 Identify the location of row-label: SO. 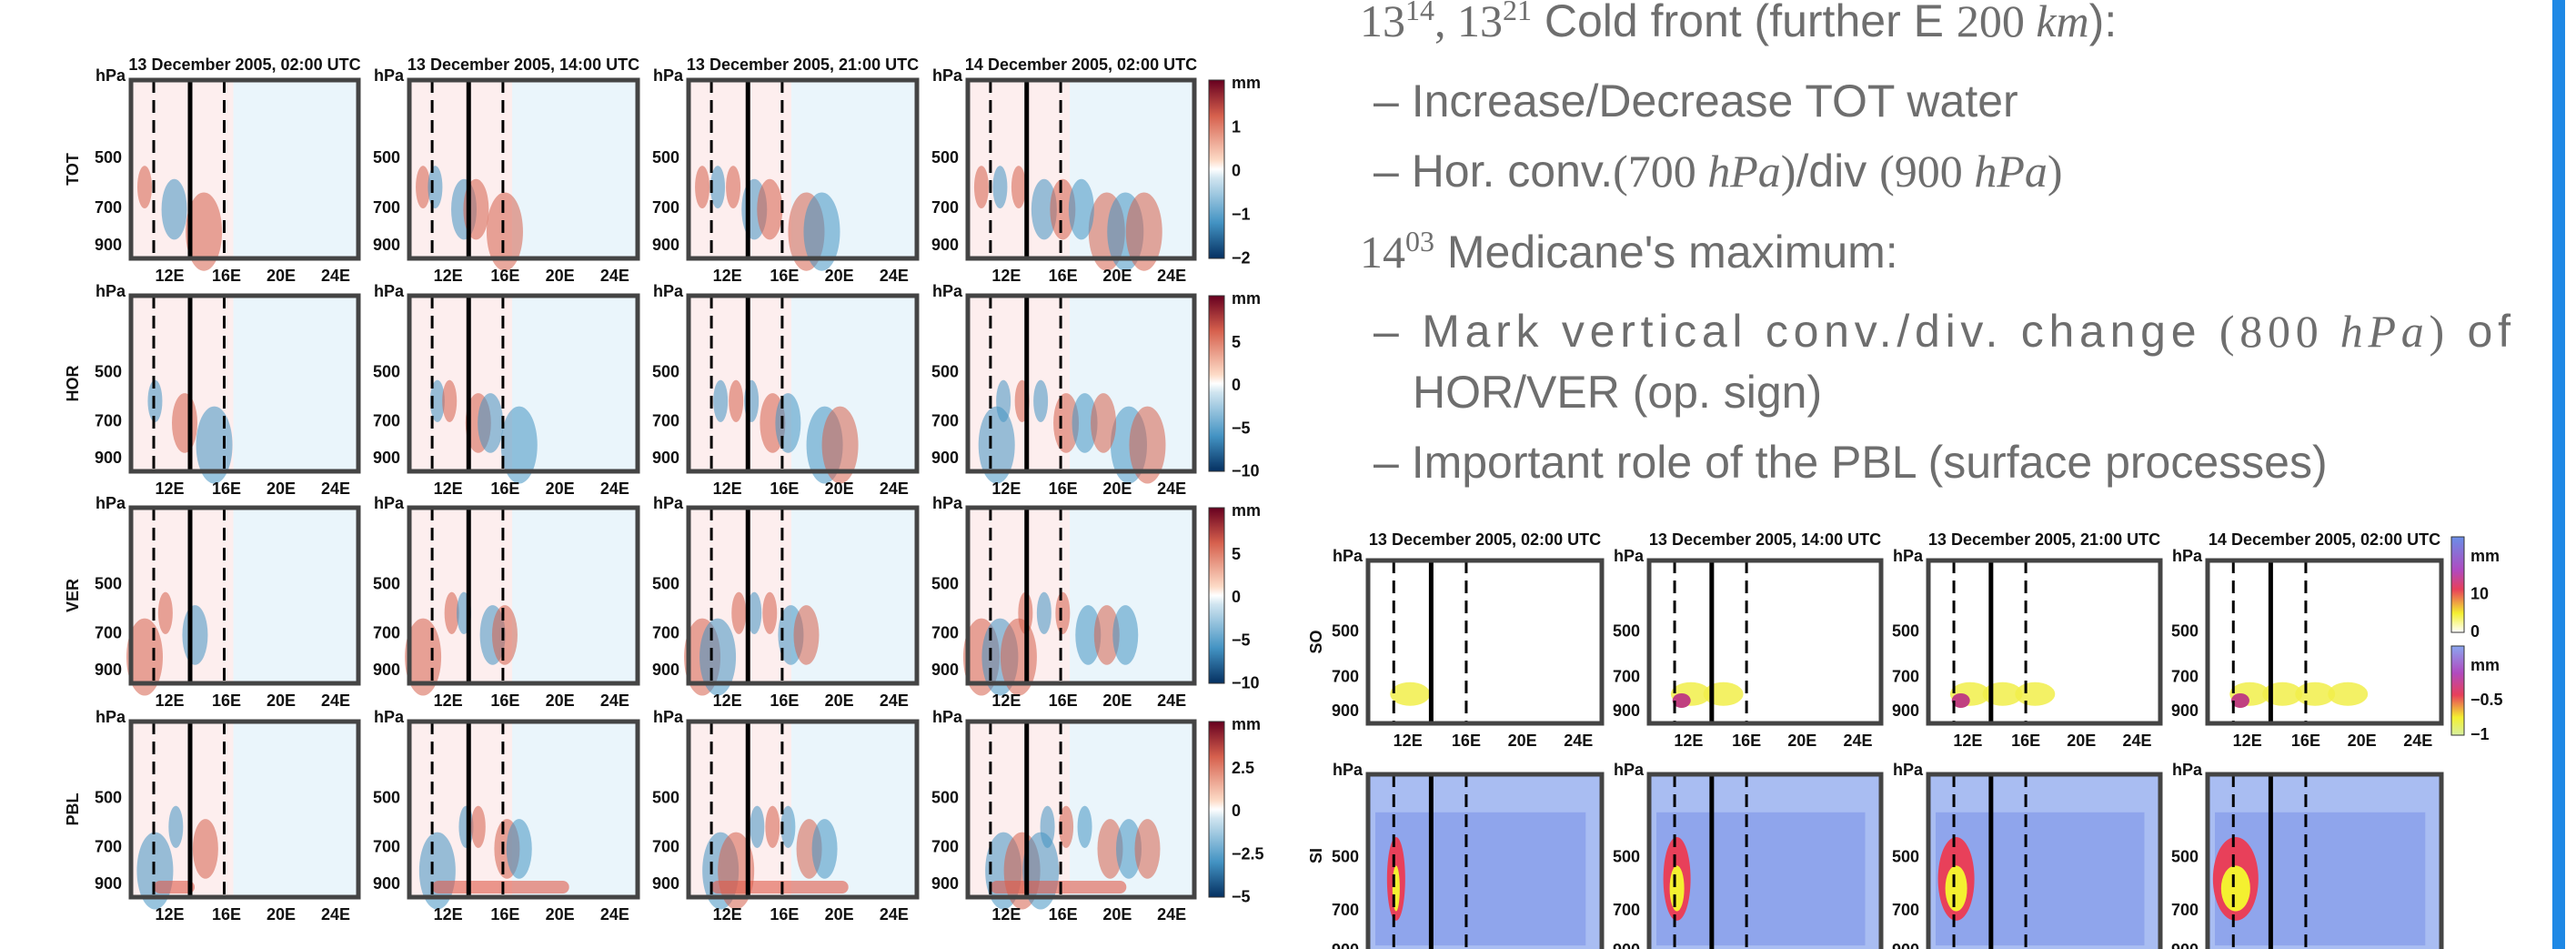
(1316, 641).